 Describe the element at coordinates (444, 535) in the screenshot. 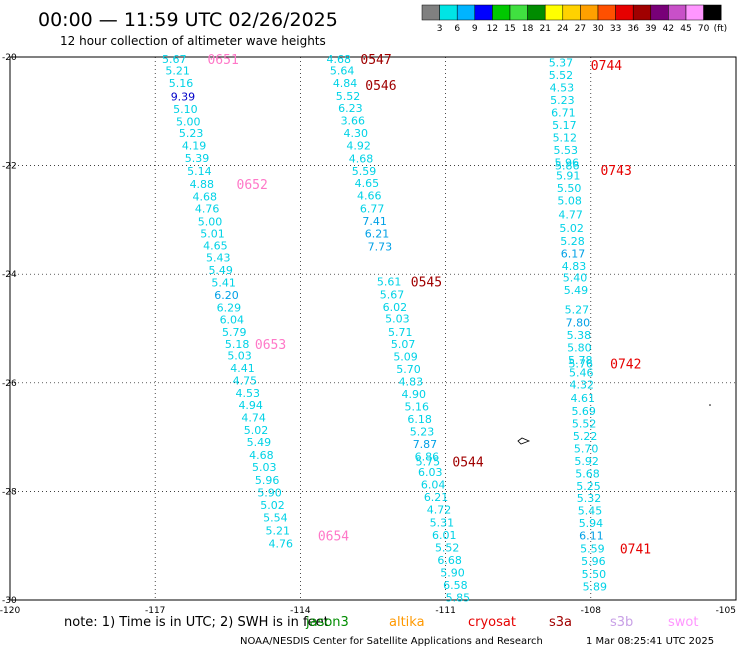

I see `swh-value-label: 6.01` at that location.